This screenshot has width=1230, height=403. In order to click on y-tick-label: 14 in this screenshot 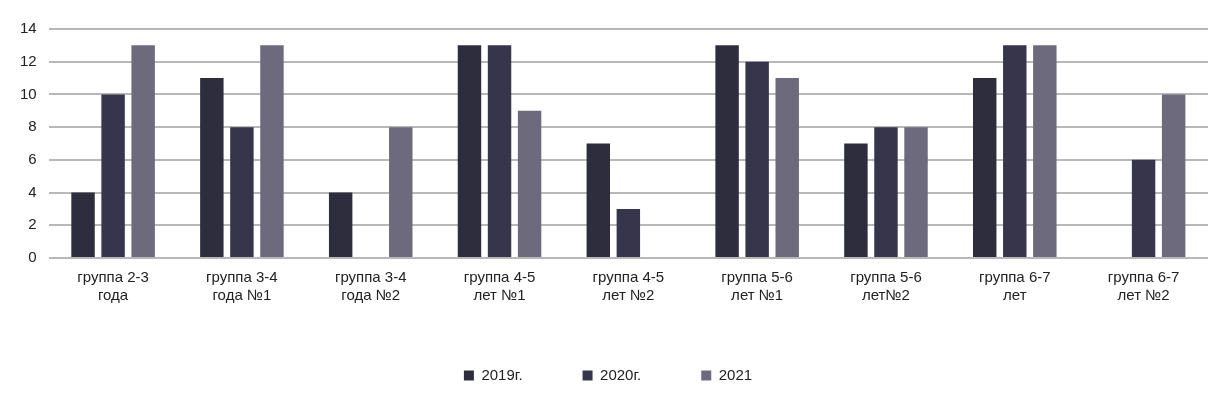, I will do `click(28, 28)`.